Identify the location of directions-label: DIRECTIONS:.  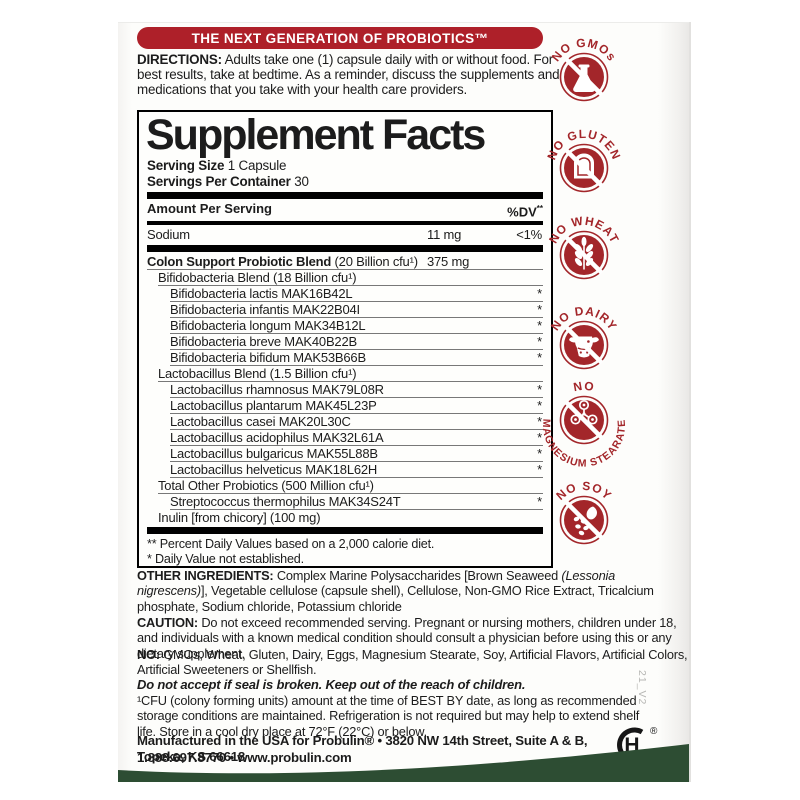
(179, 59).